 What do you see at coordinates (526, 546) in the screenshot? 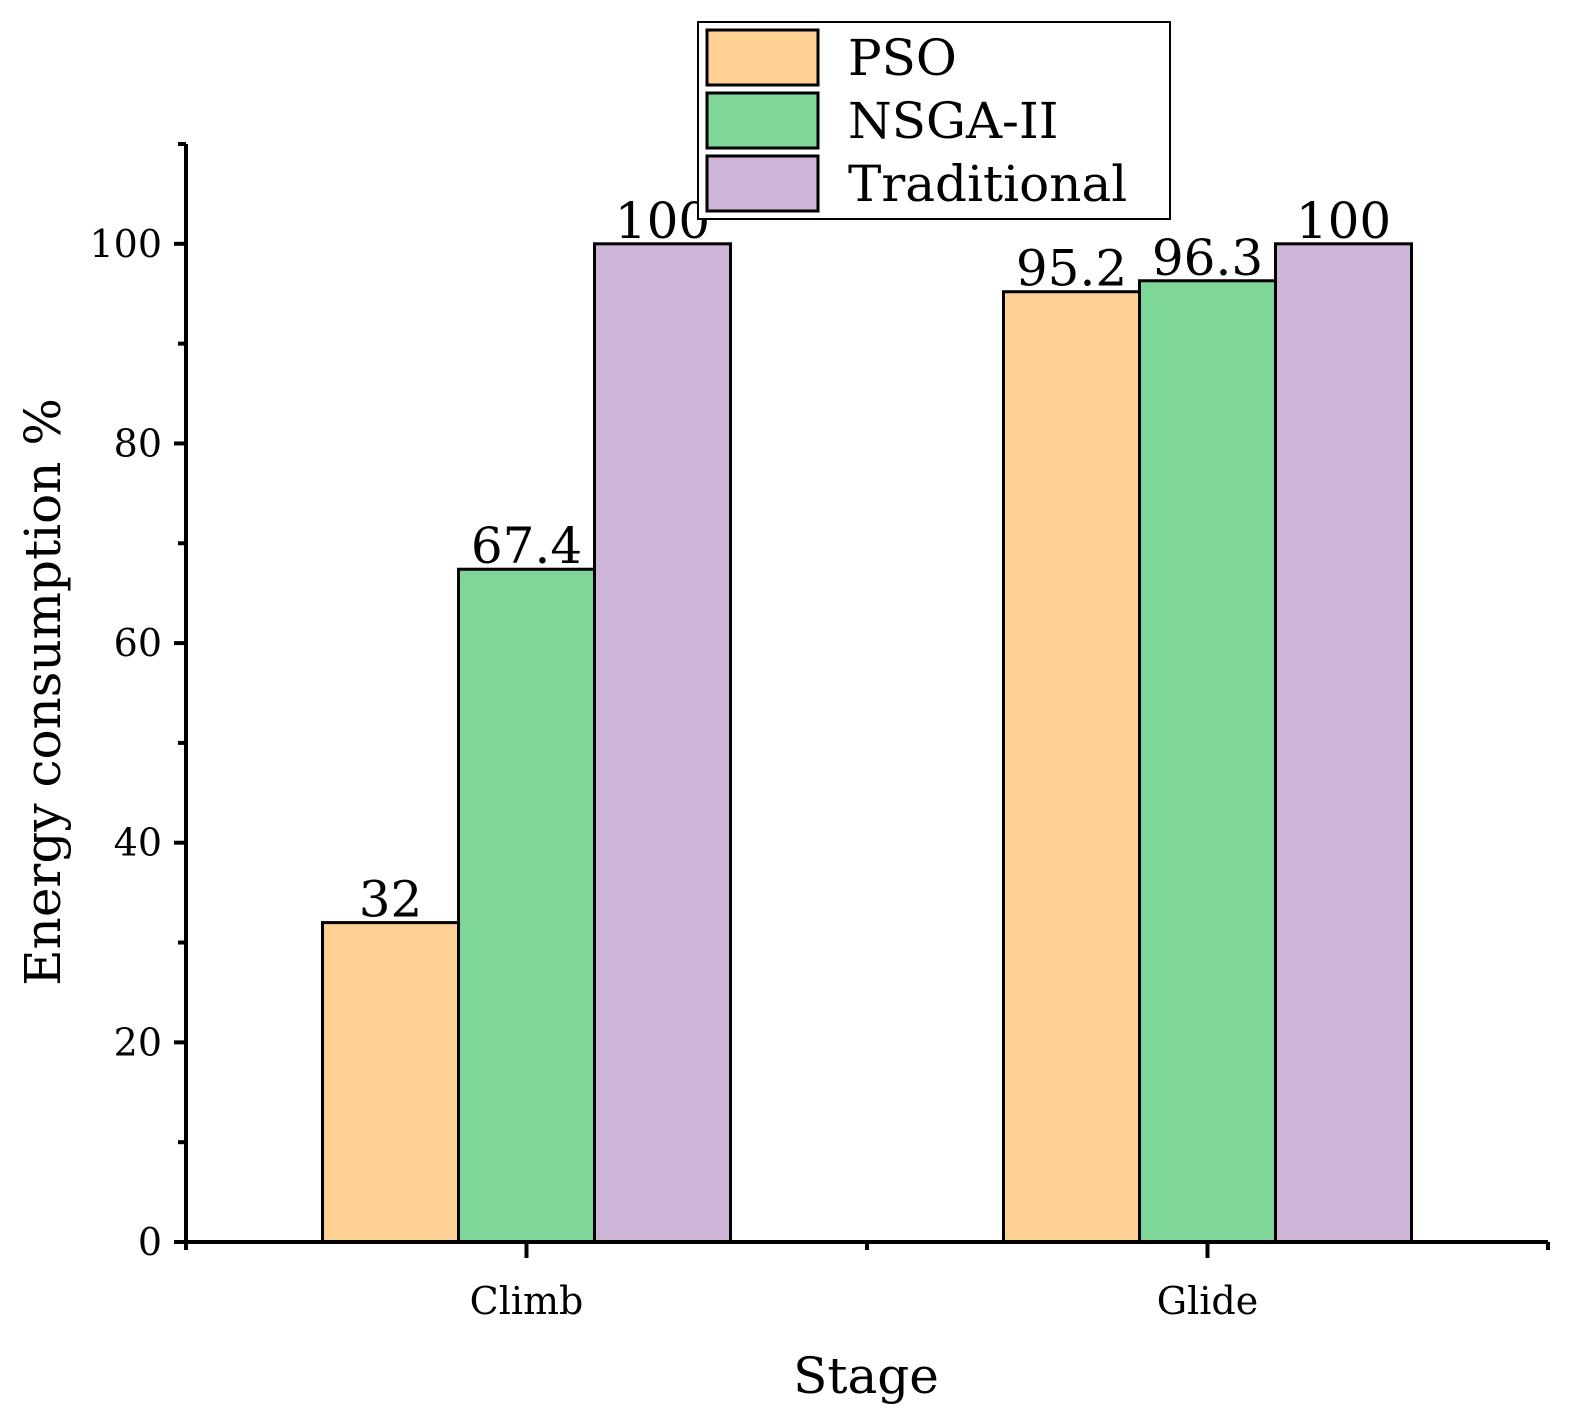
I see `data-label: 67.4` at bounding box center [526, 546].